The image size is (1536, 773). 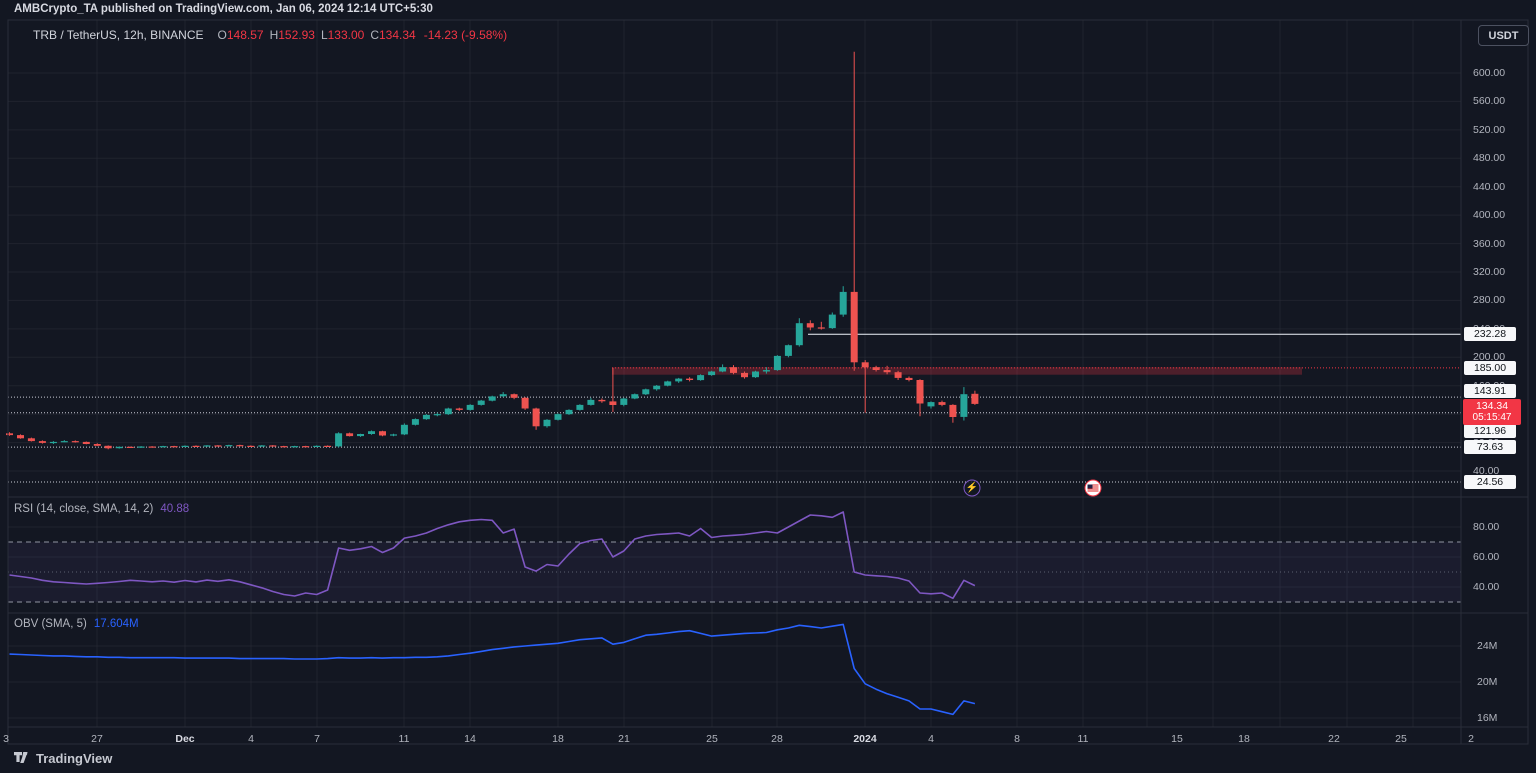 I want to click on footer-bar: TradingView, so click(x=768, y=760).